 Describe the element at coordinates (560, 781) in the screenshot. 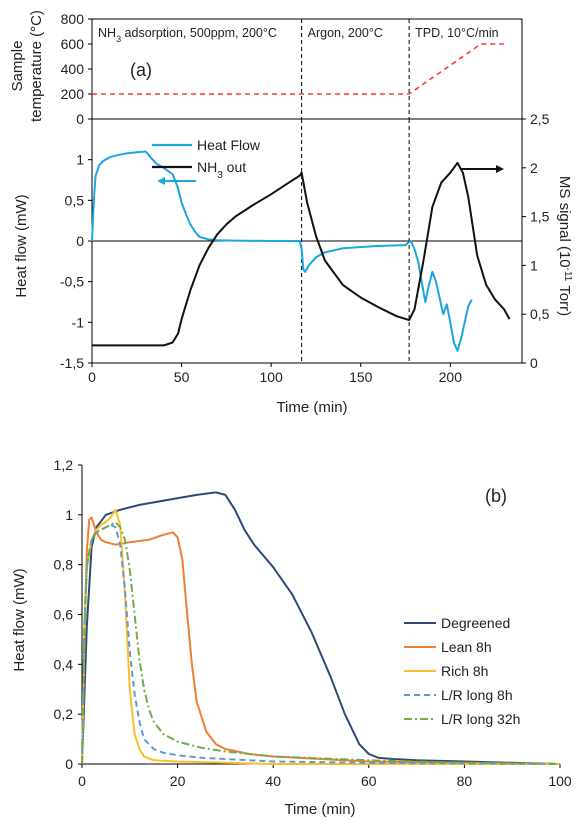

I see `panel-b-xtick-label: 100` at that location.